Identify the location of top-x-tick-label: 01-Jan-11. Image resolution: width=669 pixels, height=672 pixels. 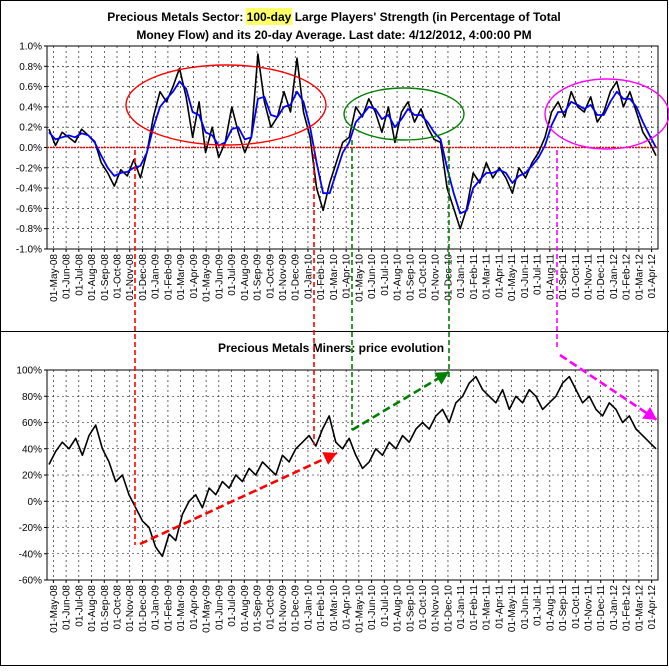
(461, 276).